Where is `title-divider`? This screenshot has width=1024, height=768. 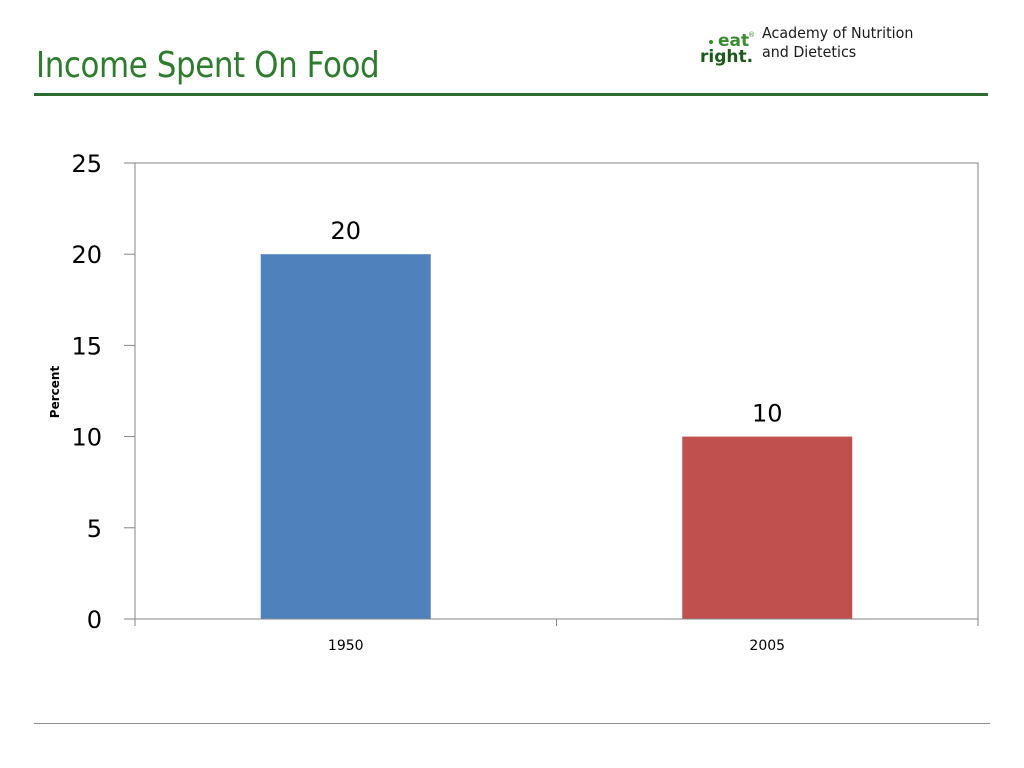 title-divider is located at coordinates (511, 94).